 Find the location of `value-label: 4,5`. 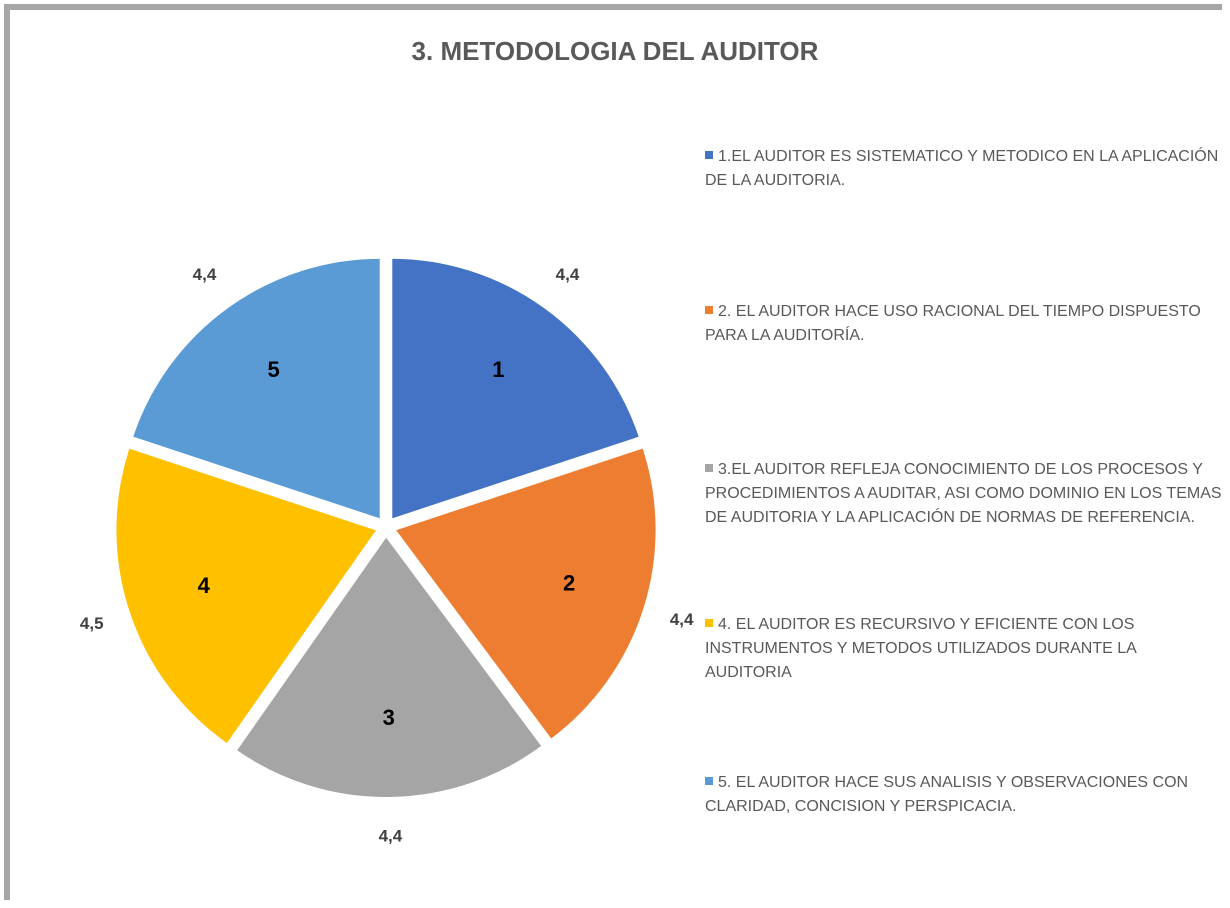

value-label: 4,5 is located at coordinates (92, 623).